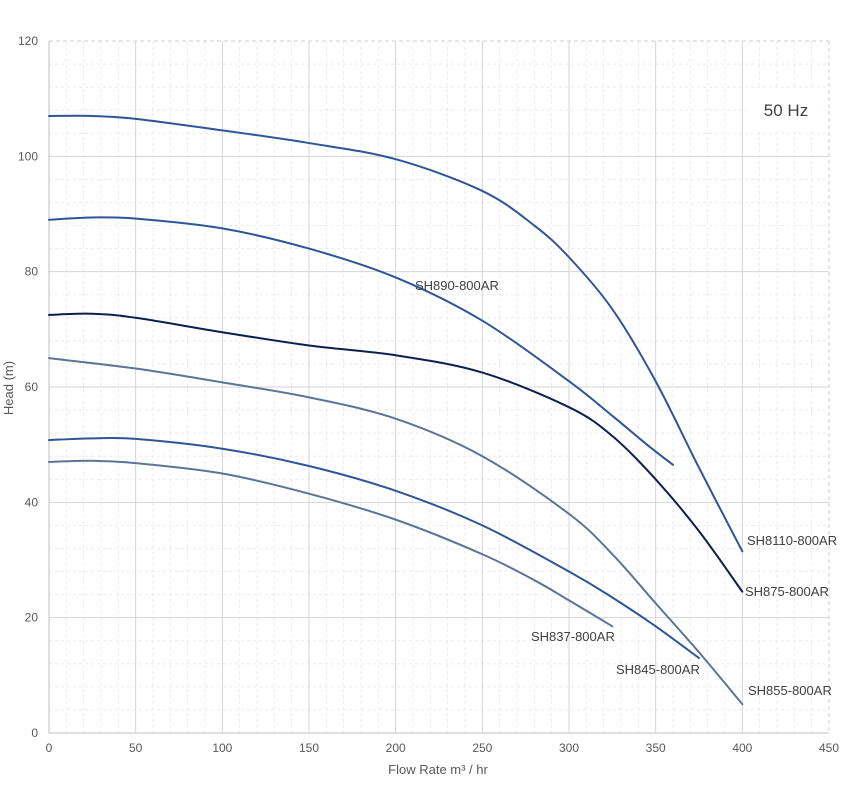 This screenshot has width=847, height=787. Describe the element at coordinates (658, 669) in the screenshot. I see `series-label-sh845-800ar: SH845-800AR` at that location.